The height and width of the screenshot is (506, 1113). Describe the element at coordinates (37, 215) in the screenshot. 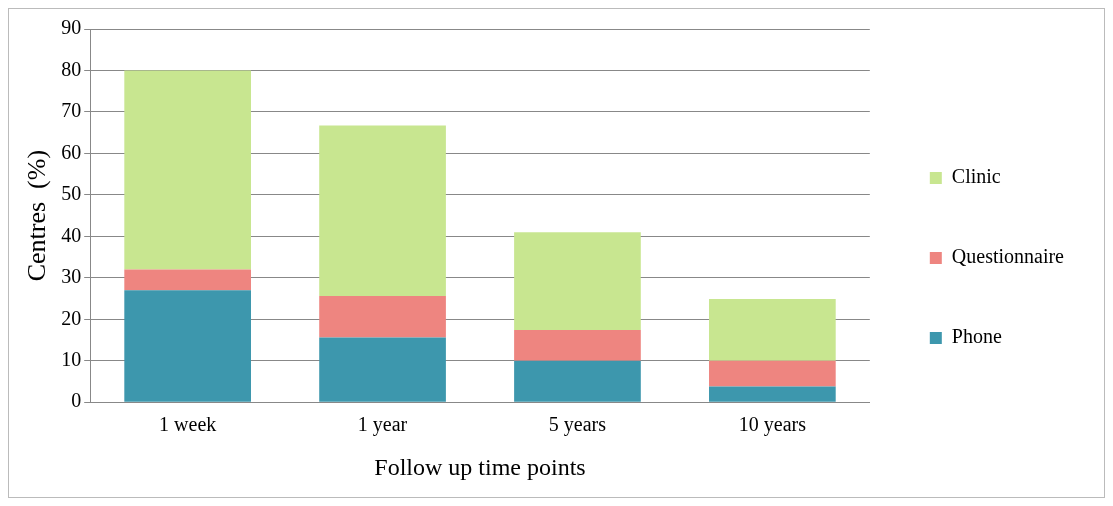

I see `y-axis-title: Centres (%)` at that location.